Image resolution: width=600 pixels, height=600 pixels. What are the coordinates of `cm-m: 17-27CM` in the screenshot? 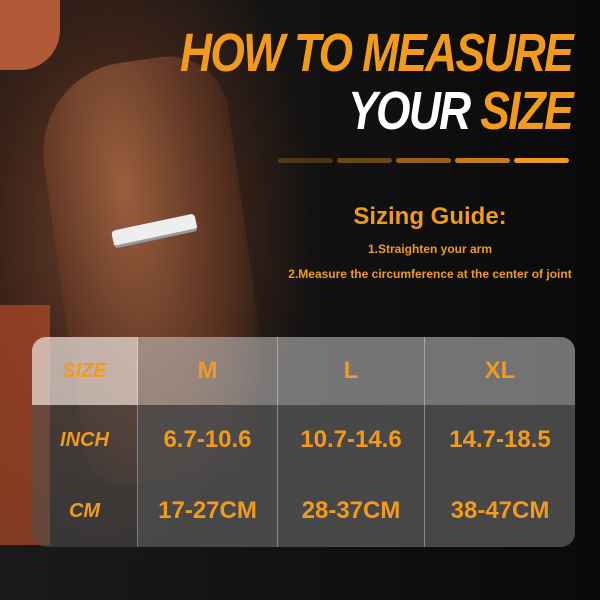 It's located at (208, 511).